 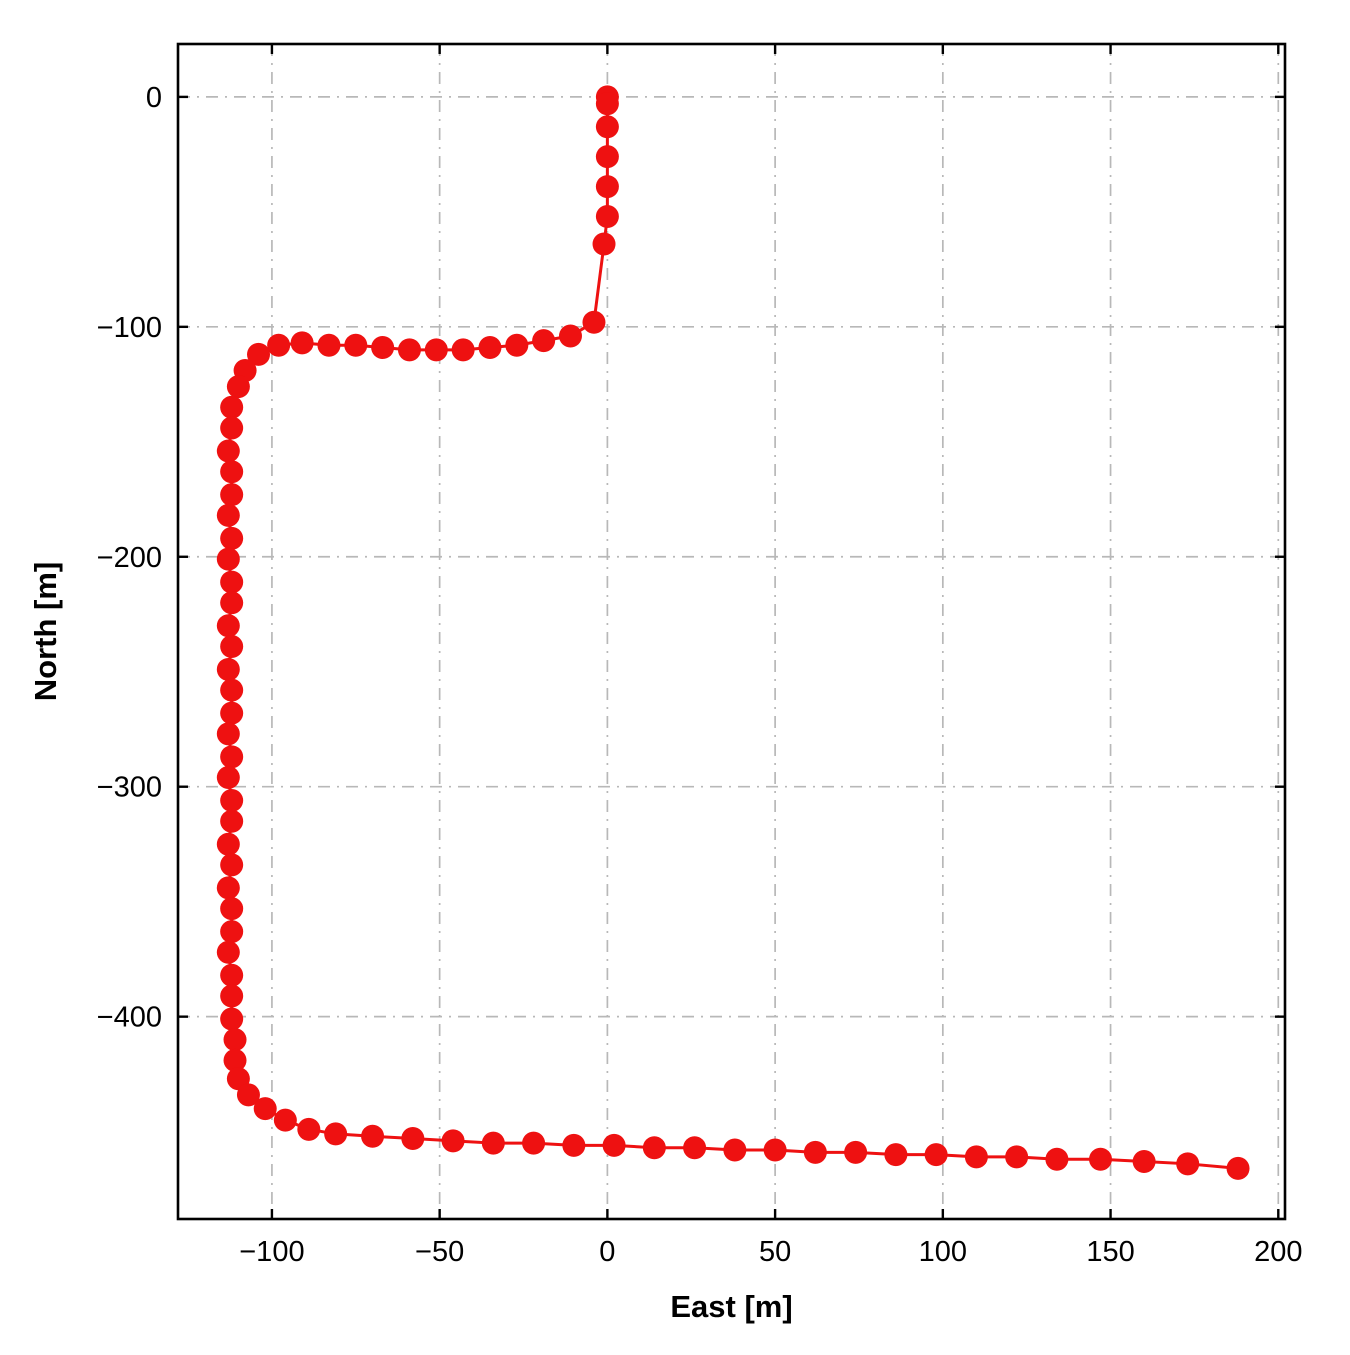 I want to click on y-axis-label: North [m], so click(x=45, y=631).